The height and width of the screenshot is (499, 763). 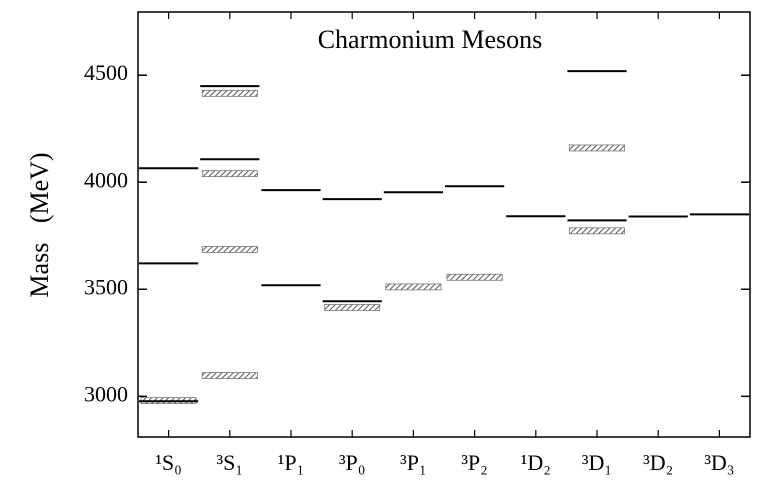 What do you see at coordinates (230, 462) in the screenshot?
I see `x-tick-label: ³S₁` at bounding box center [230, 462].